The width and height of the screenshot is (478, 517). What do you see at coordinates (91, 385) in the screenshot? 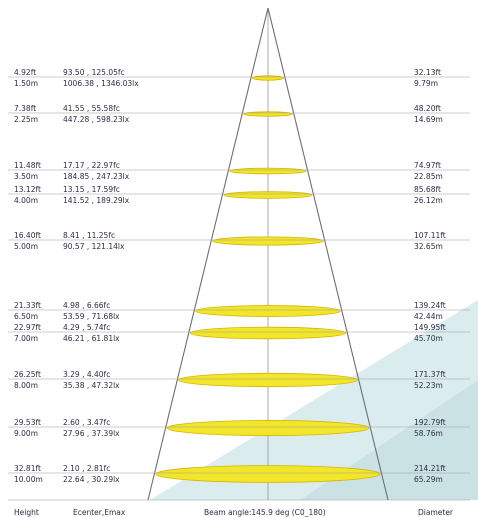
I see `row-illuminance-lx: 35.38 , 47.32lx` at bounding box center [91, 385].